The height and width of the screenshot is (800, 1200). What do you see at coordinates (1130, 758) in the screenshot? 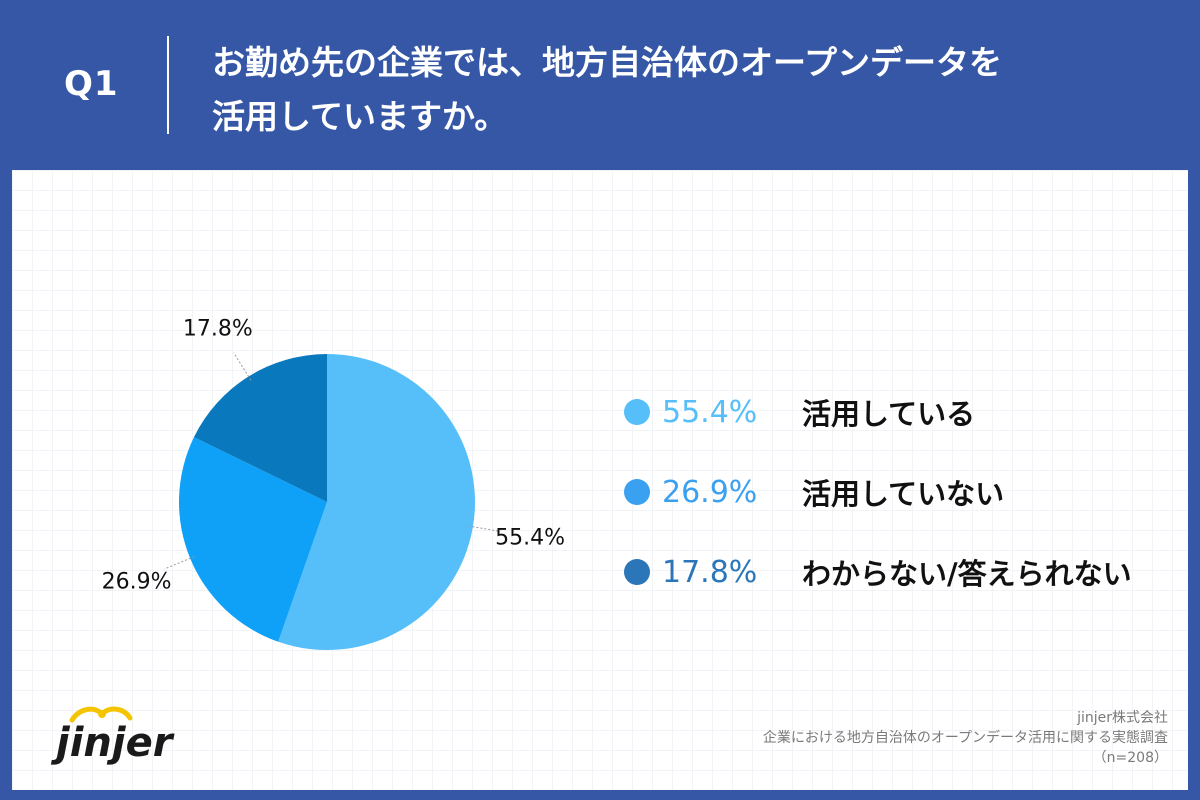
I see `footer-sample-size: （n=208）` at bounding box center [1130, 758].